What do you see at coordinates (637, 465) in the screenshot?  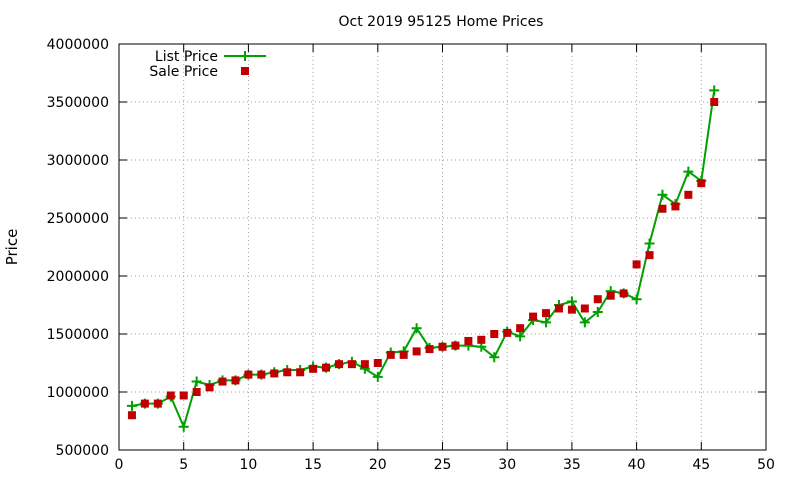 I see `x-tick-label: 40` at bounding box center [637, 465].